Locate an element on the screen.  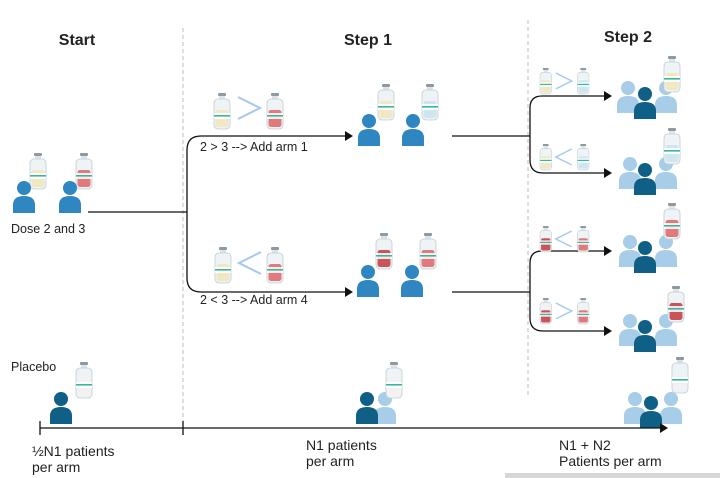
placebo-start-group is located at coordinates (71, 392).